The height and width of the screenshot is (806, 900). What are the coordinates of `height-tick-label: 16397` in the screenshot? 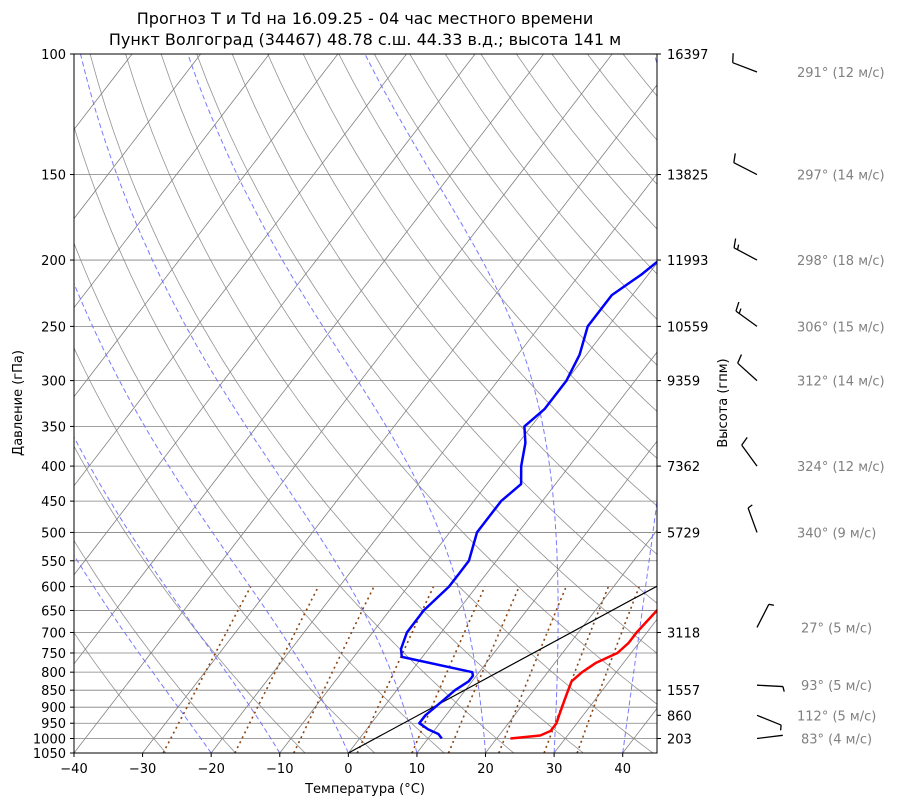 It's located at (687, 55).